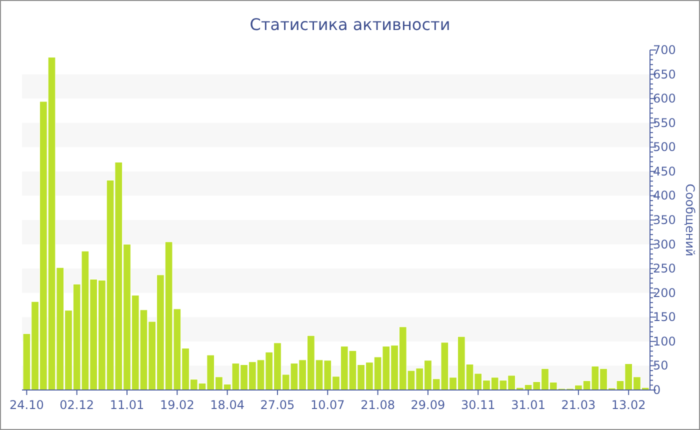 The height and width of the screenshot is (430, 700). What do you see at coordinates (664, 293) in the screenshot?
I see `y-tick-label: 200` at bounding box center [664, 293].